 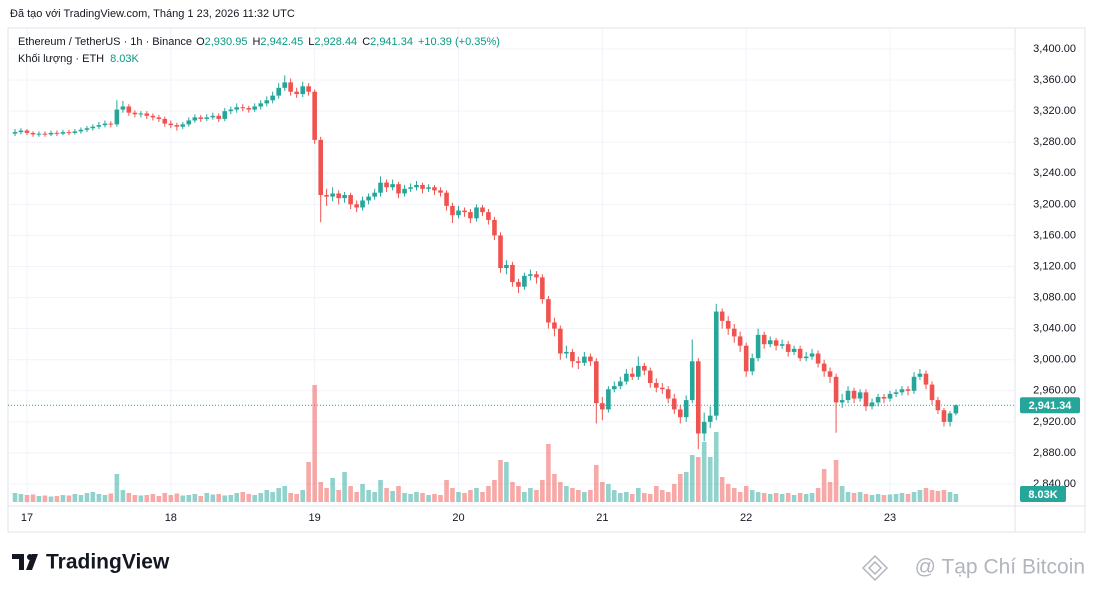 I want to click on logo: TradingView, so click(x=91, y=562).